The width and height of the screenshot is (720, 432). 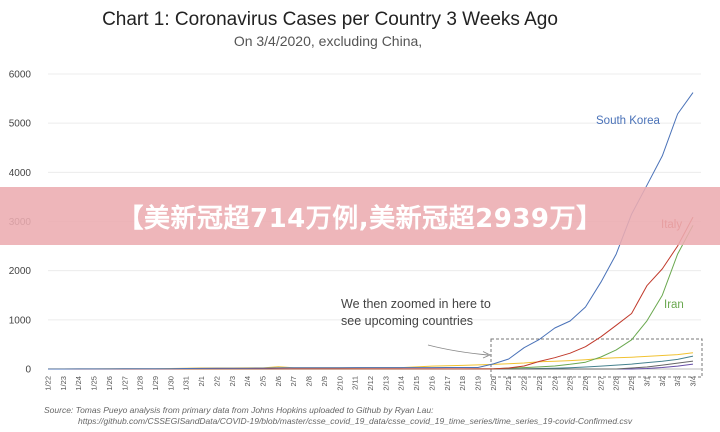 I want to click on x-tick-label: 1/27, so click(x=124, y=383).